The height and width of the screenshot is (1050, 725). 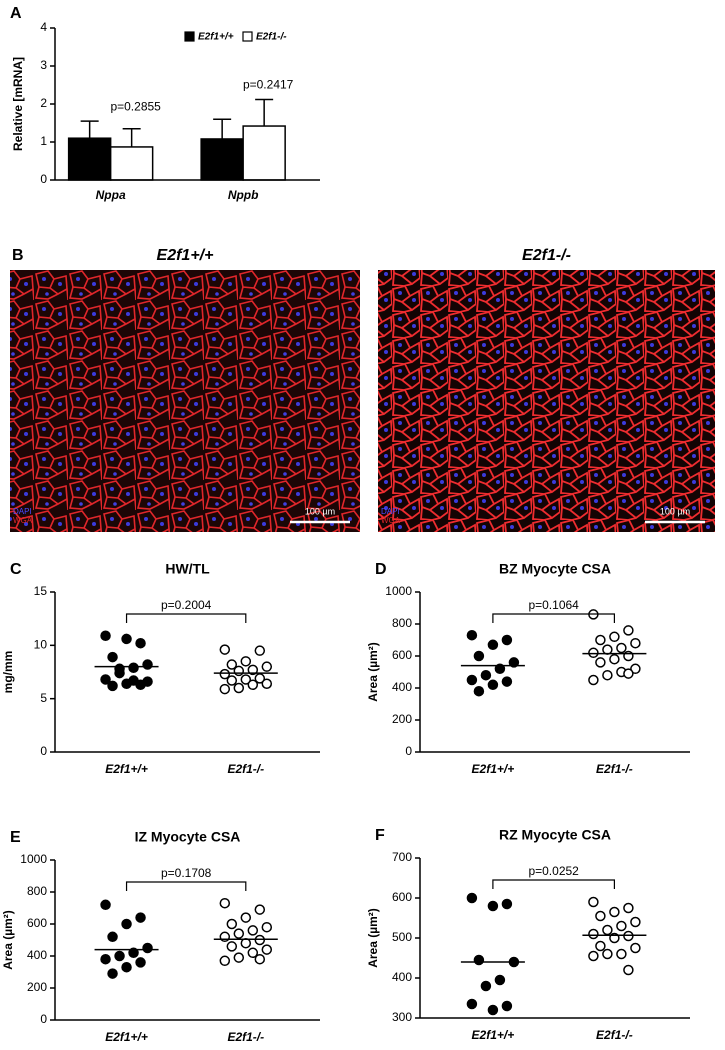 What do you see at coordinates (268, 85) in the screenshot?
I see `annotation: p=0.2417` at bounding box center [268, 85].